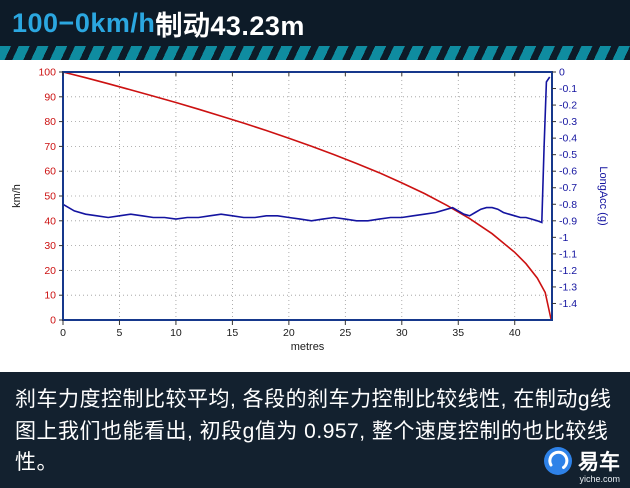 This screenshot has height=488, width=630. Describe the element at coordinates (603, 195) in the screenshot. I see `right-axis-title: LongAcc (g)` at that location.